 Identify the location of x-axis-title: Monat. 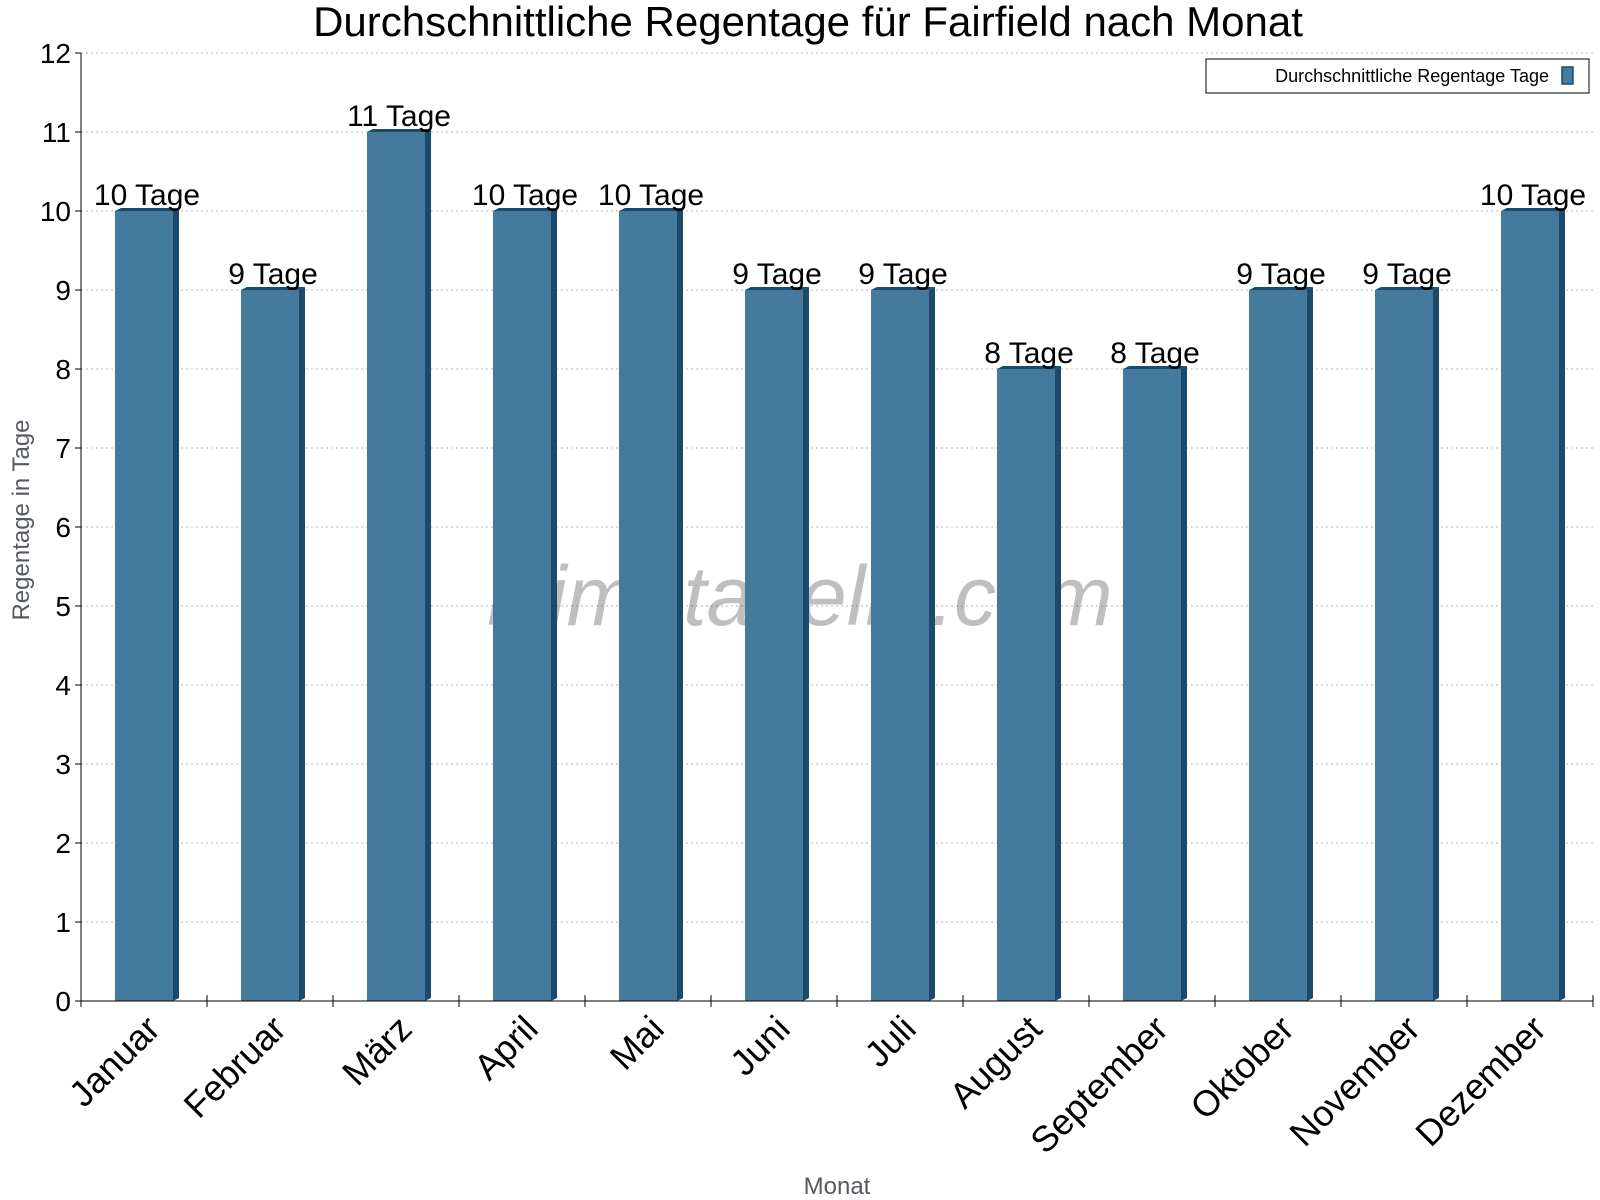
(837, 1186).